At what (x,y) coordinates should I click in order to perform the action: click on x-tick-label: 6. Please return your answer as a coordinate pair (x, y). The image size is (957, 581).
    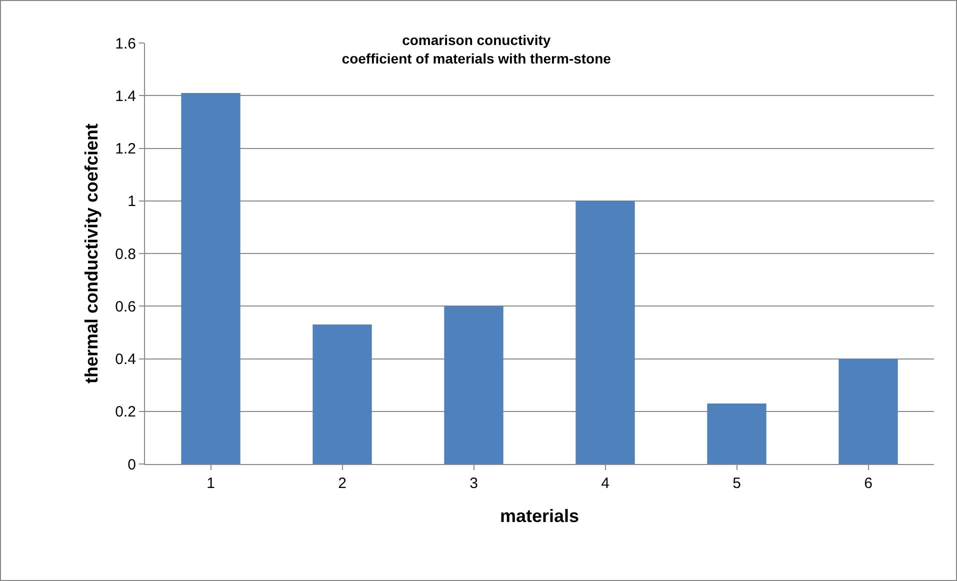
    Looking at the image, I should click on (868, 483).